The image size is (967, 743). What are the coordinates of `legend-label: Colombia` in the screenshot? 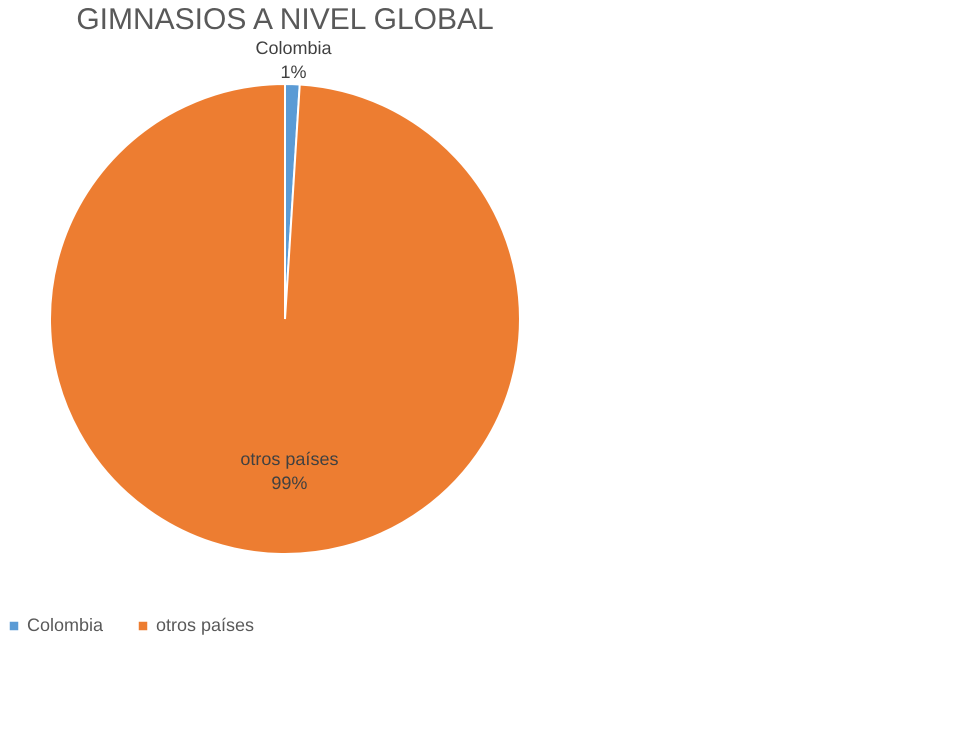 It's located at (65, 625).